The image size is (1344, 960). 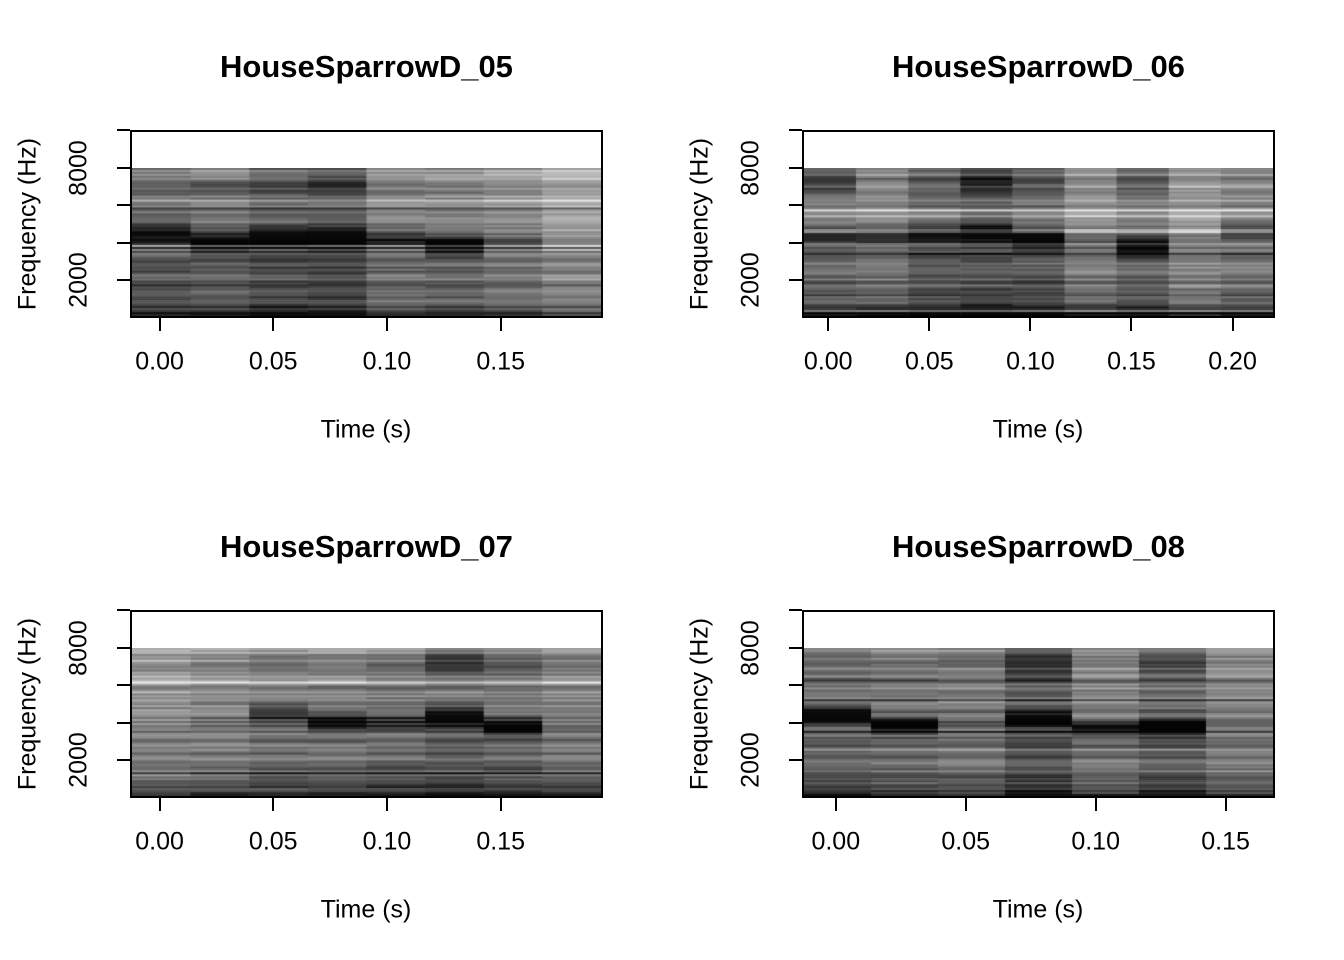 I want to click on plot-title: HouseSparrowD_05, so click(x=366, y=66).